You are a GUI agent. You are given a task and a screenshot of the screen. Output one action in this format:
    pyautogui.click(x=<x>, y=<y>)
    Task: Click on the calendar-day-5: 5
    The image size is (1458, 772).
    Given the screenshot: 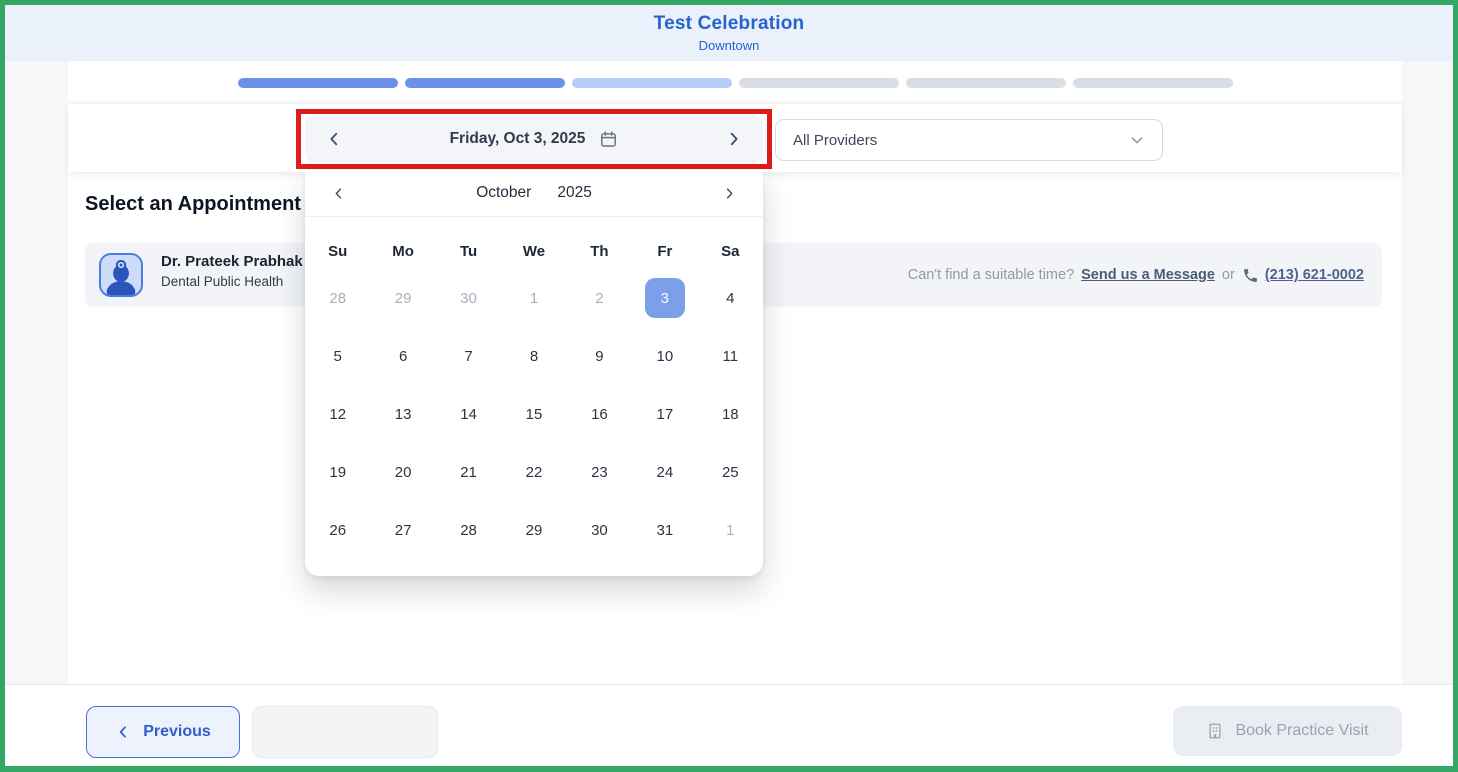 What is the action you would take?
    pyautogui.click(x=337, y=356)
    